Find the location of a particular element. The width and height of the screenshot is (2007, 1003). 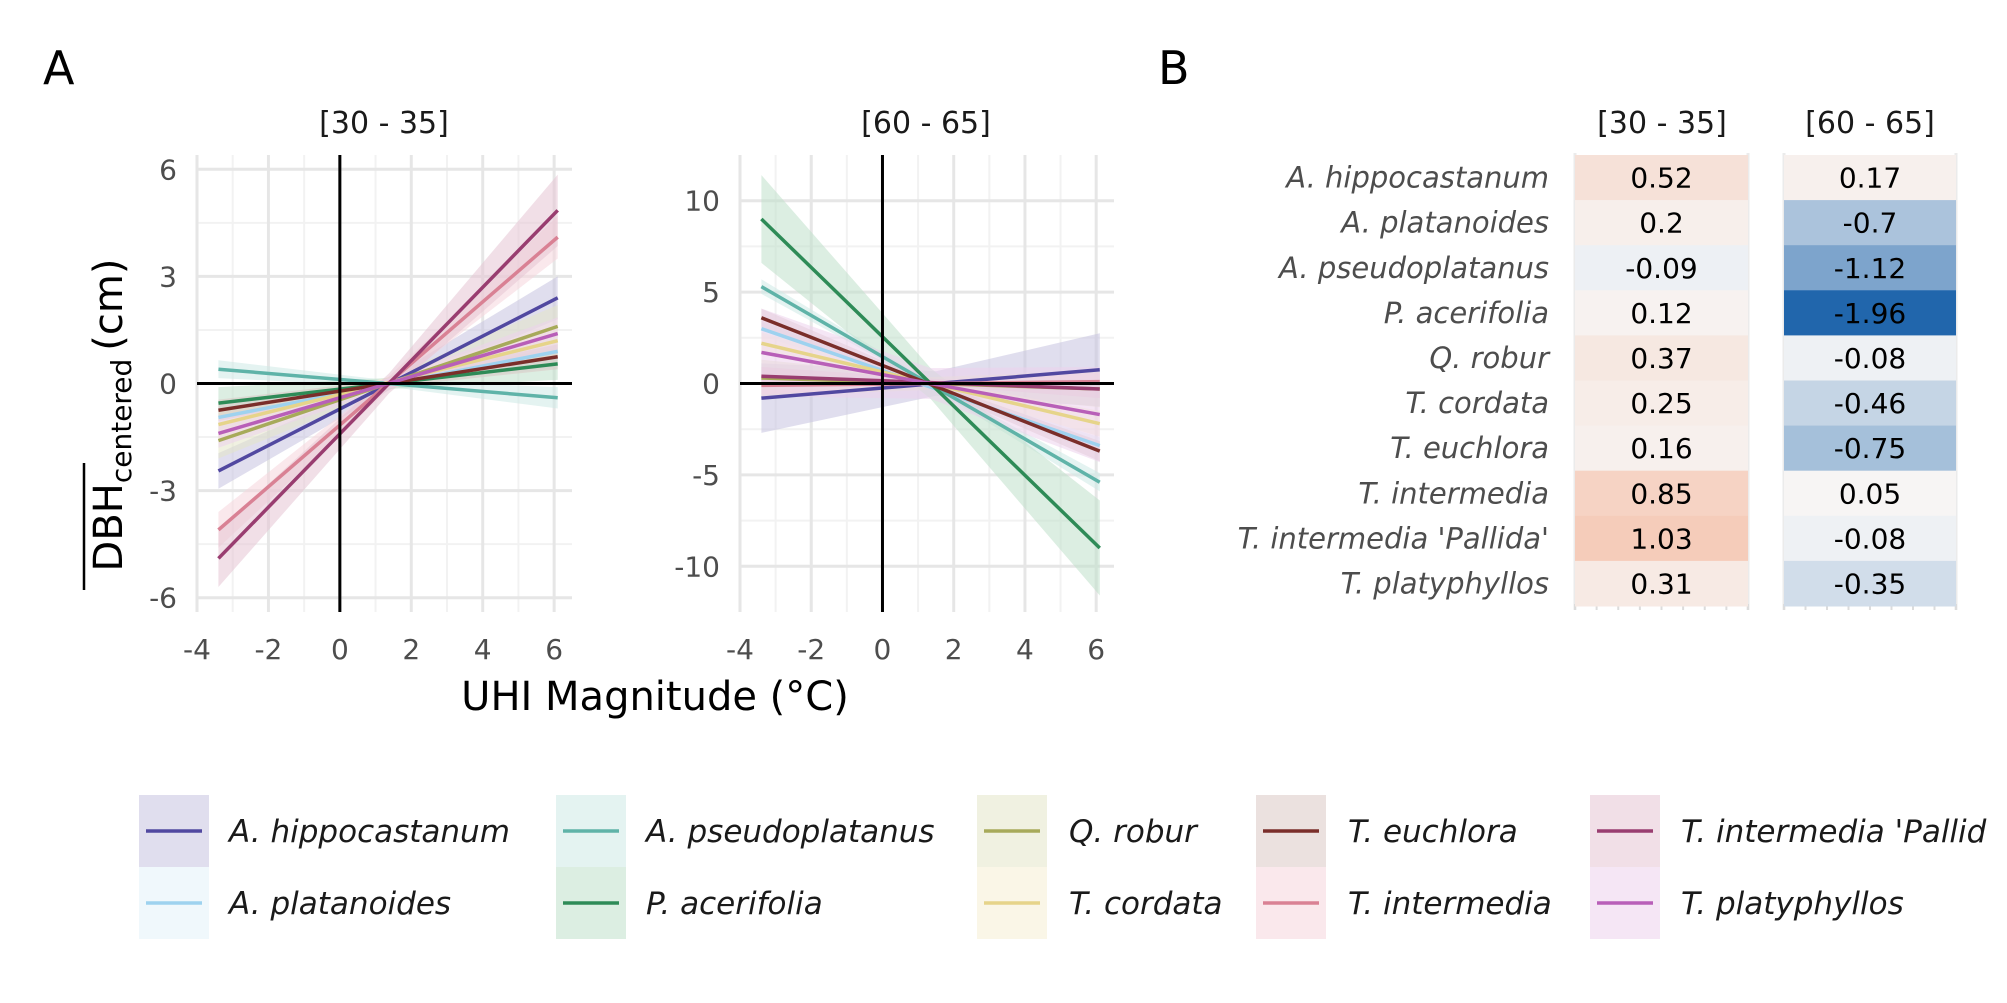

heatmap-row-label-a-platanoides: A. platanoides is located at coordinates (1444, 223).